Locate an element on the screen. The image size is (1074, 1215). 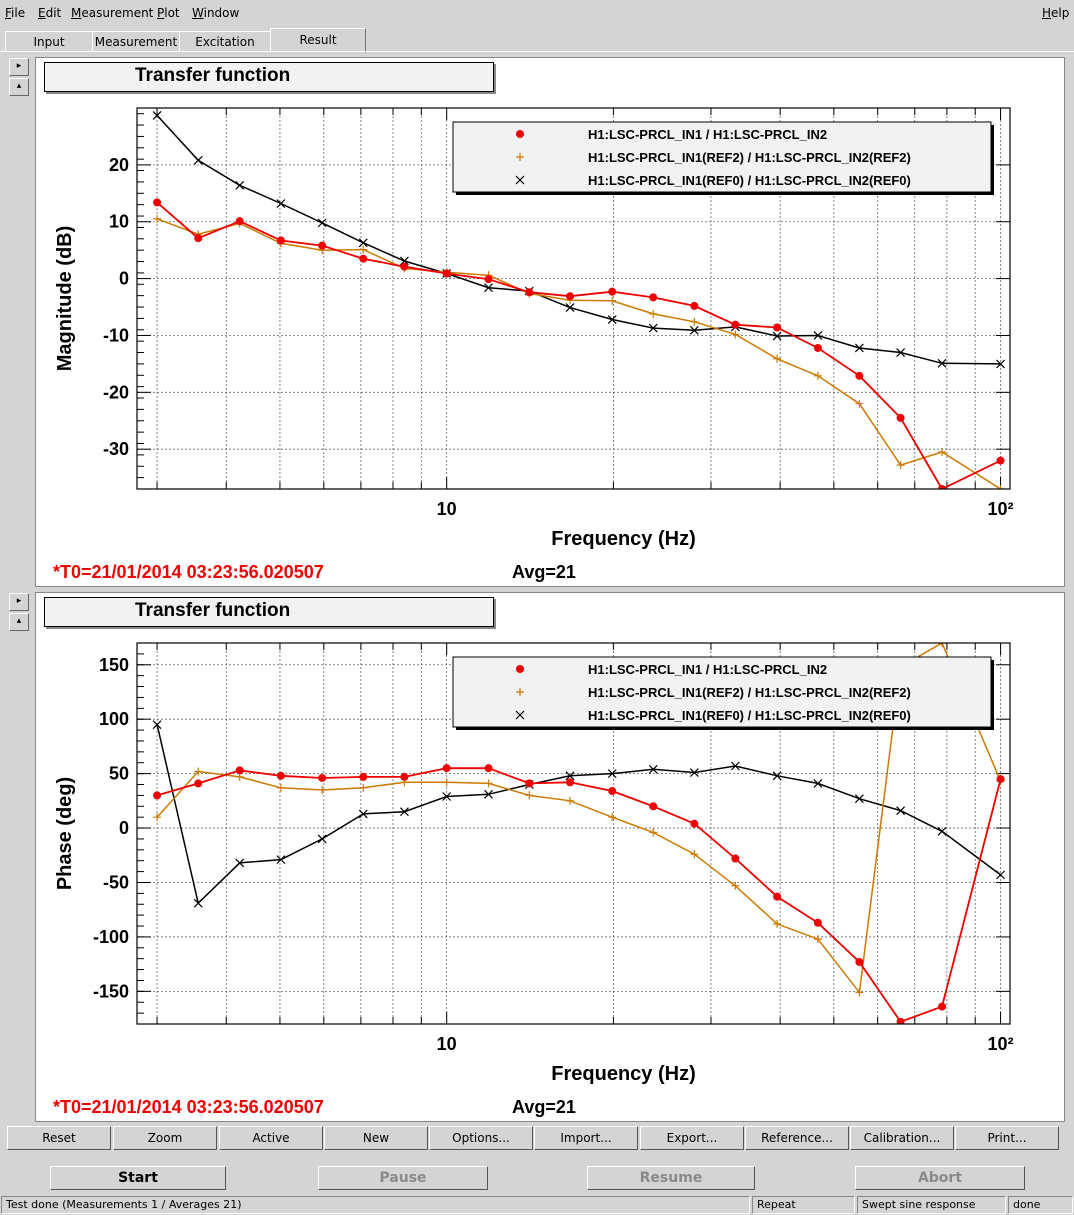
expand-pad-button-1: ▸ is located at coordinates (19, 67).